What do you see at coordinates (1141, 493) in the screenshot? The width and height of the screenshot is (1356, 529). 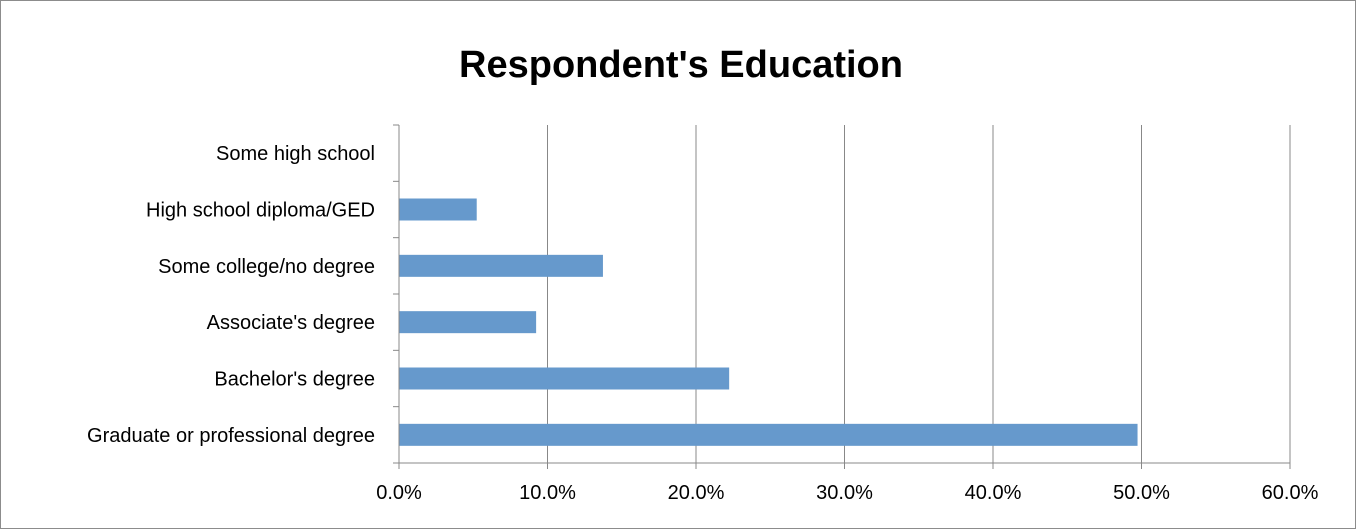 I see `x-tick-label: 50.0%` at bounding box center [1141, 493].